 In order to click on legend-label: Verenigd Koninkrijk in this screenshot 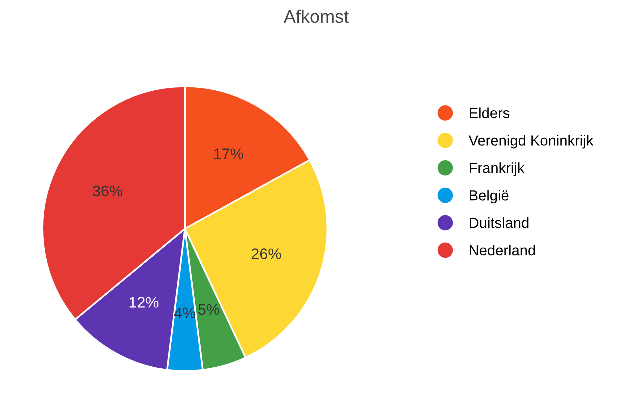, I will do `click(531, 142)`.